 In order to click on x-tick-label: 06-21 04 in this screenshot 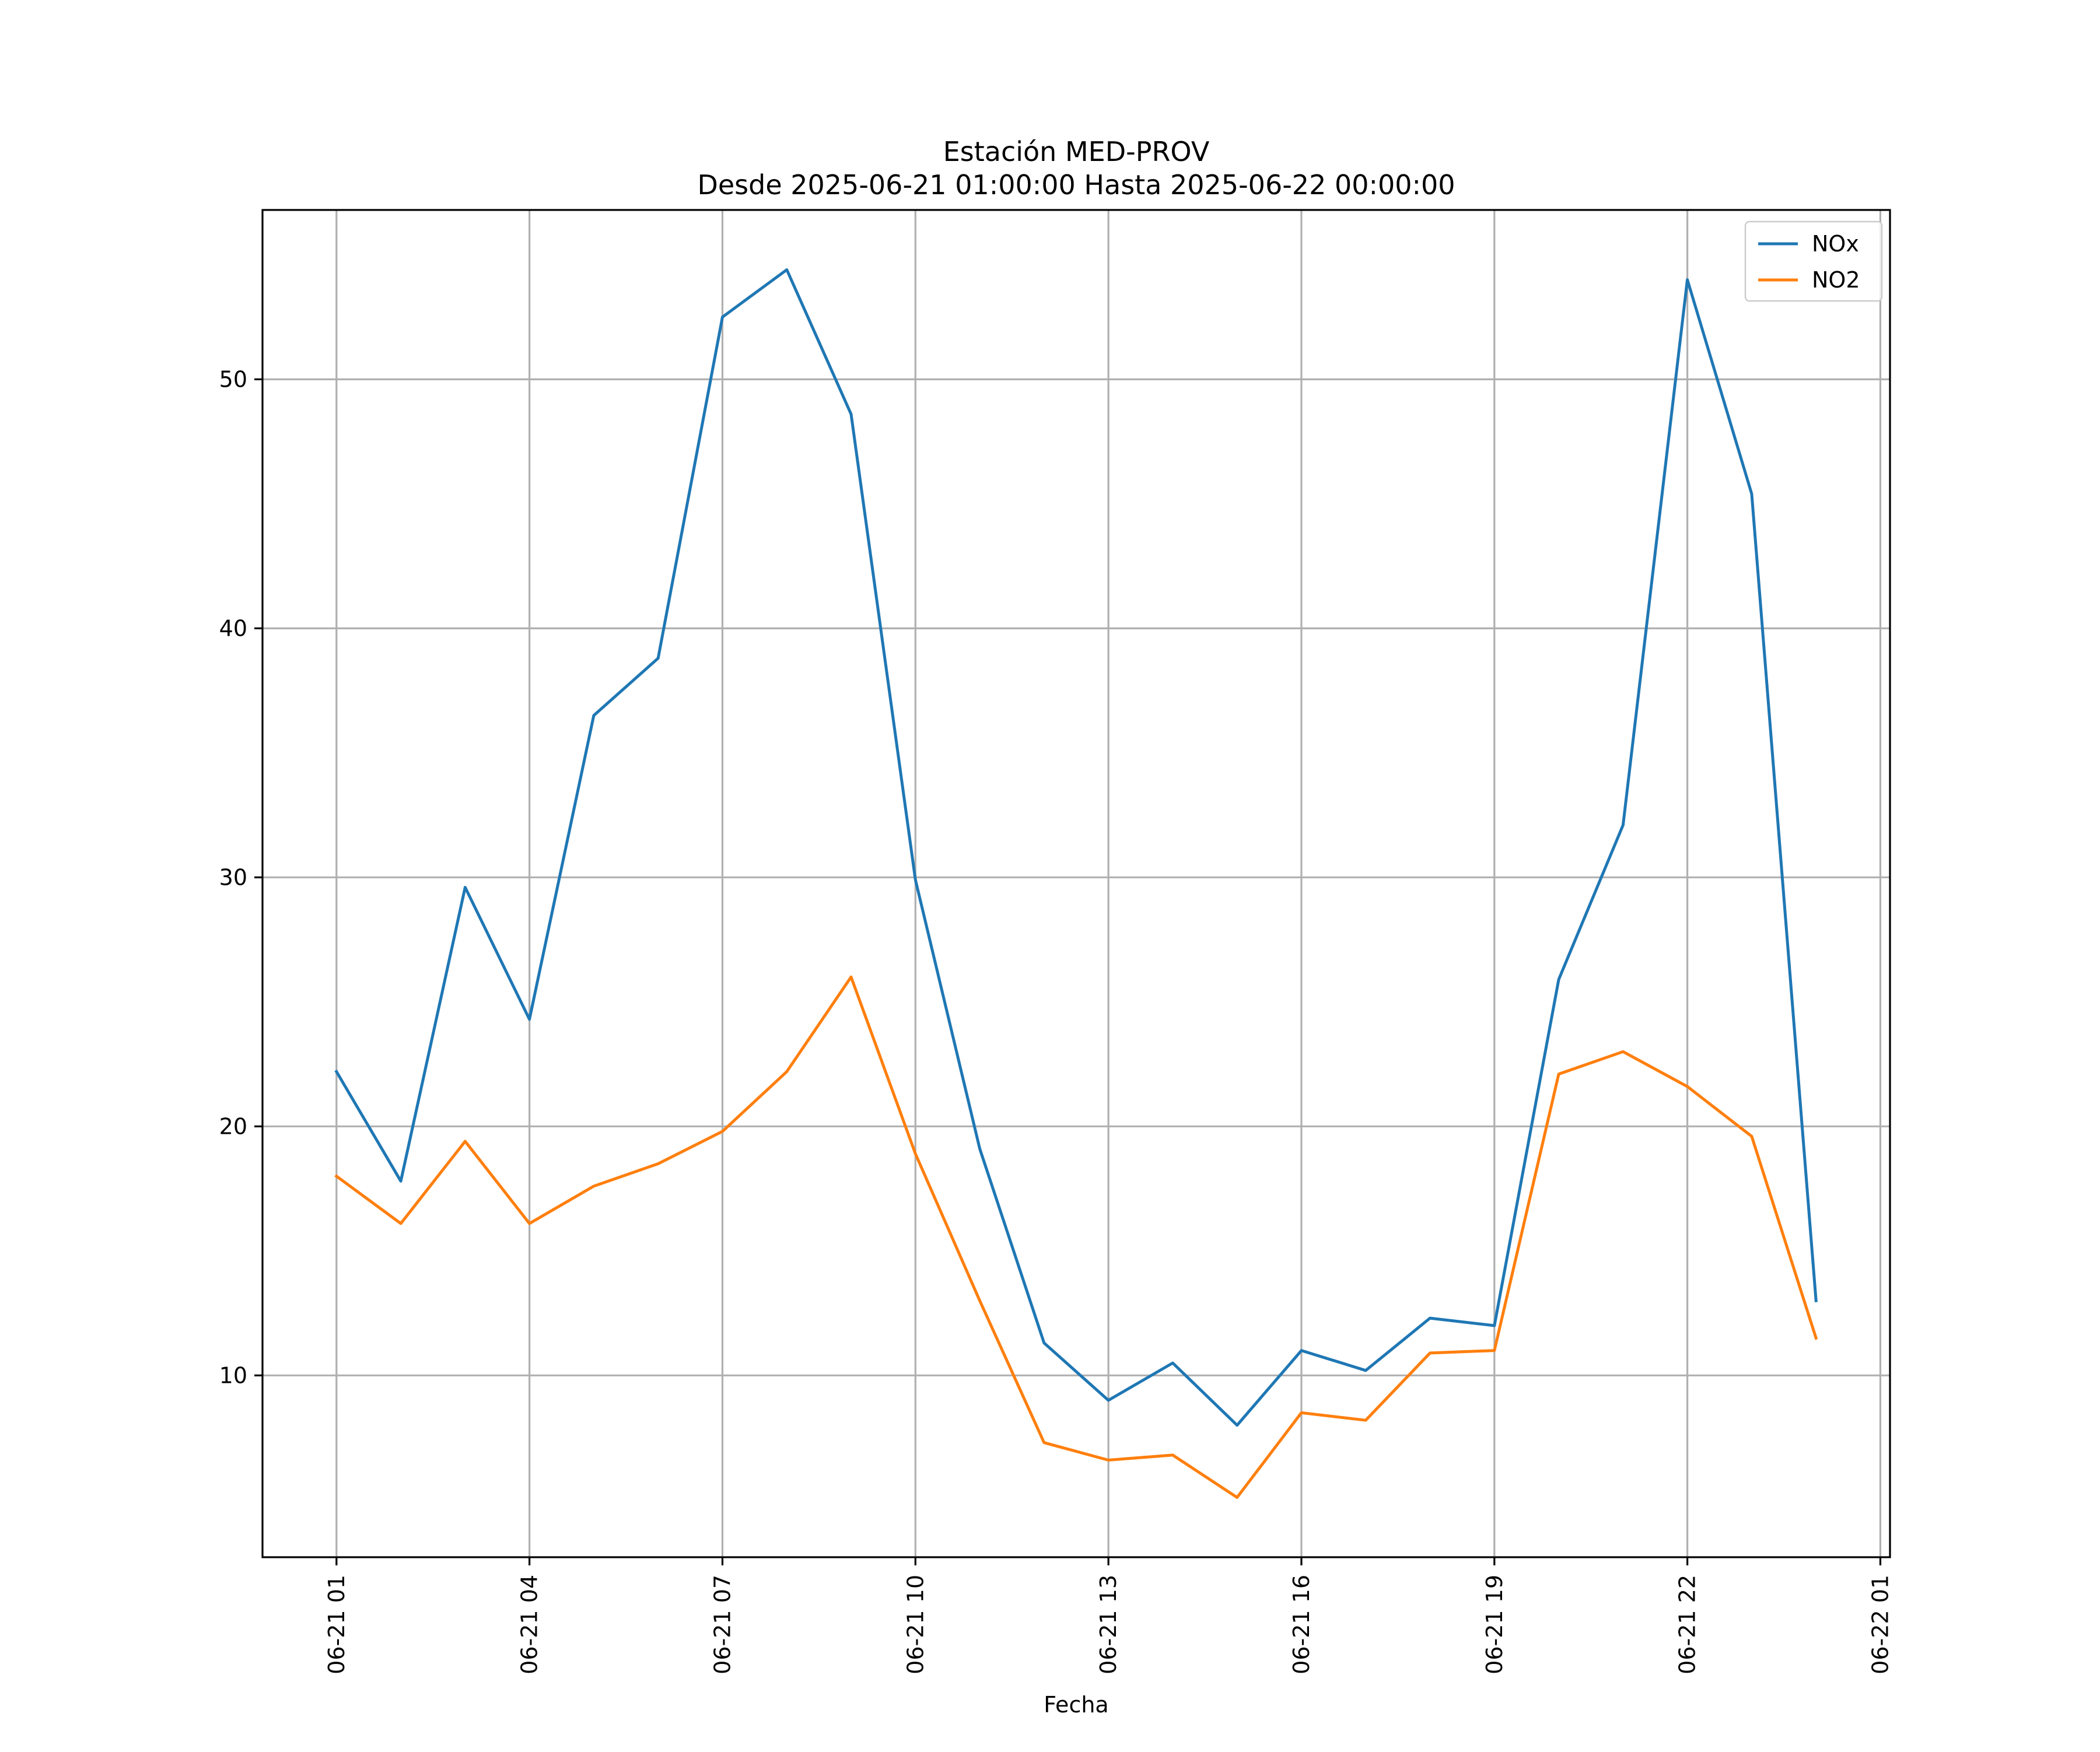, I will do `click(529, 1625)`.